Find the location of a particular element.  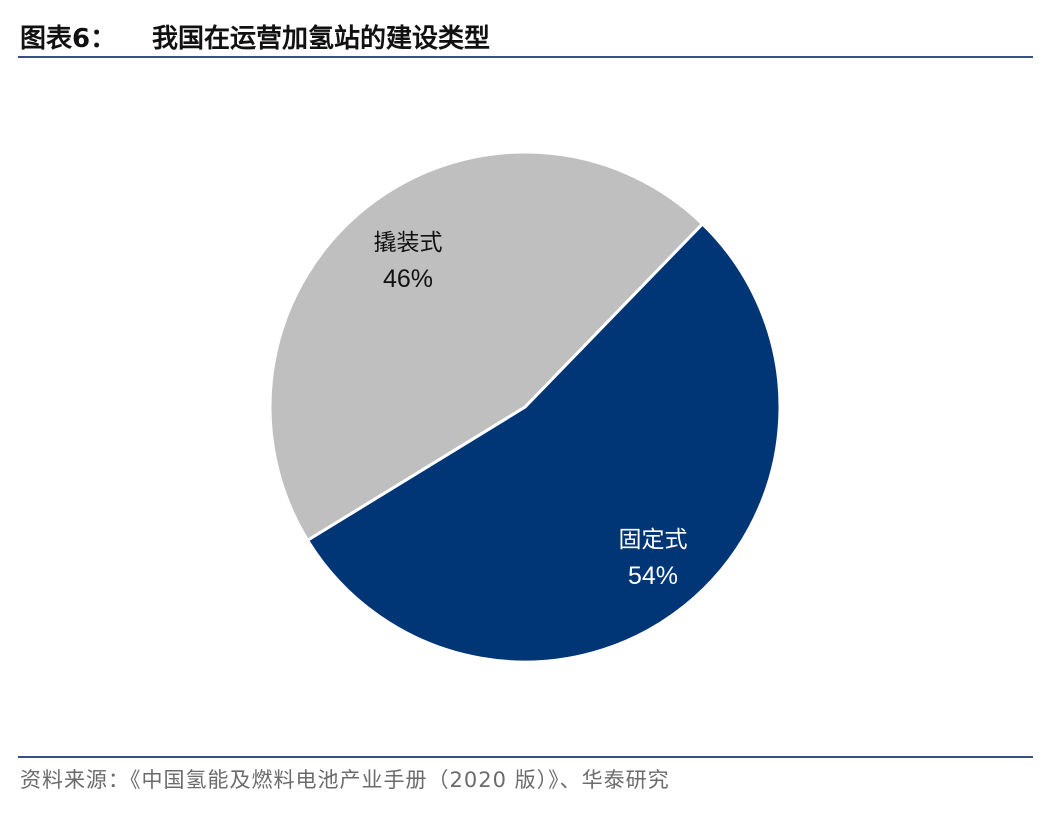

slice-label: 固定式 is located at coordinates (653, 540).